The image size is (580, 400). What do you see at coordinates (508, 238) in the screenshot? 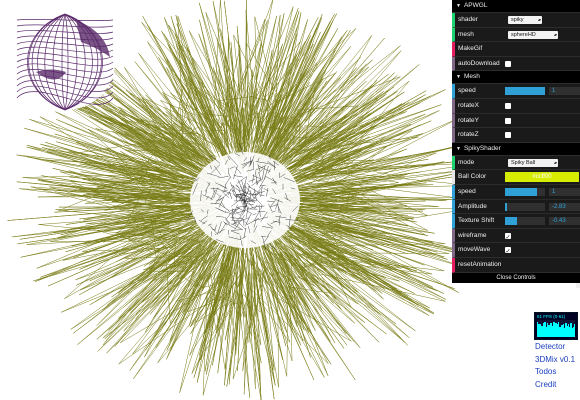
I see `wireframe-checkbox` at bounding box center [508, 238].